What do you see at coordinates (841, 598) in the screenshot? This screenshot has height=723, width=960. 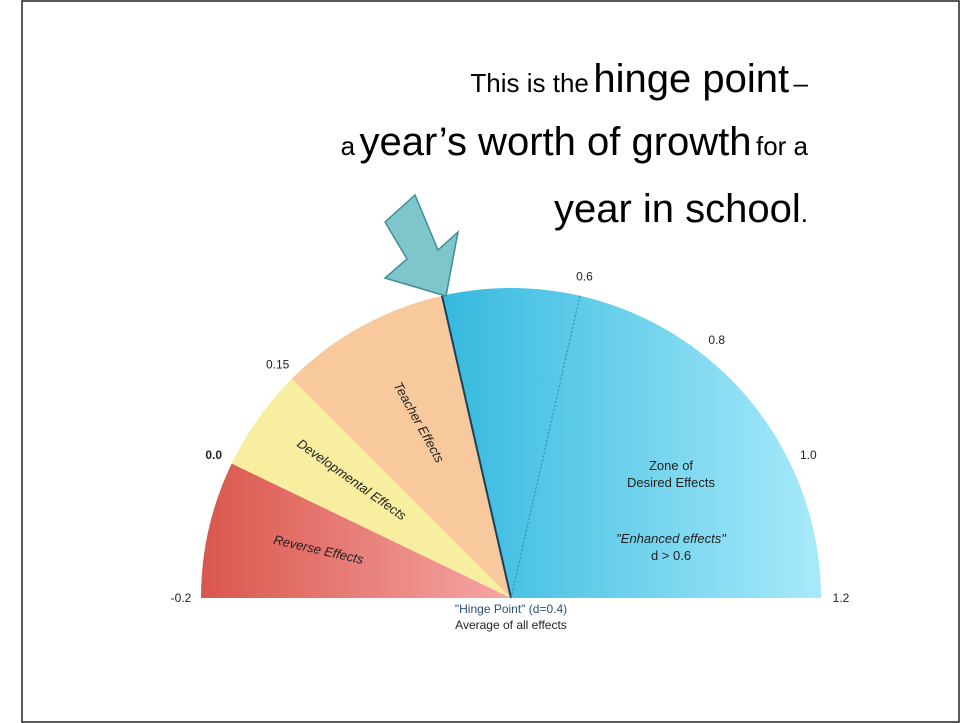 I see `tick-label: 1.2` at bounding box center [841, 598].